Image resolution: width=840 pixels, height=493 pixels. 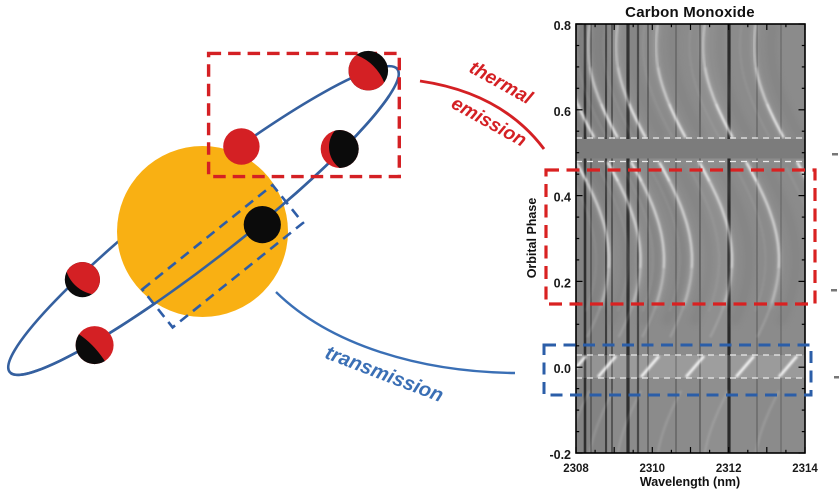 I want to click on svg-text: -0.2, so click(x=560, y=455).